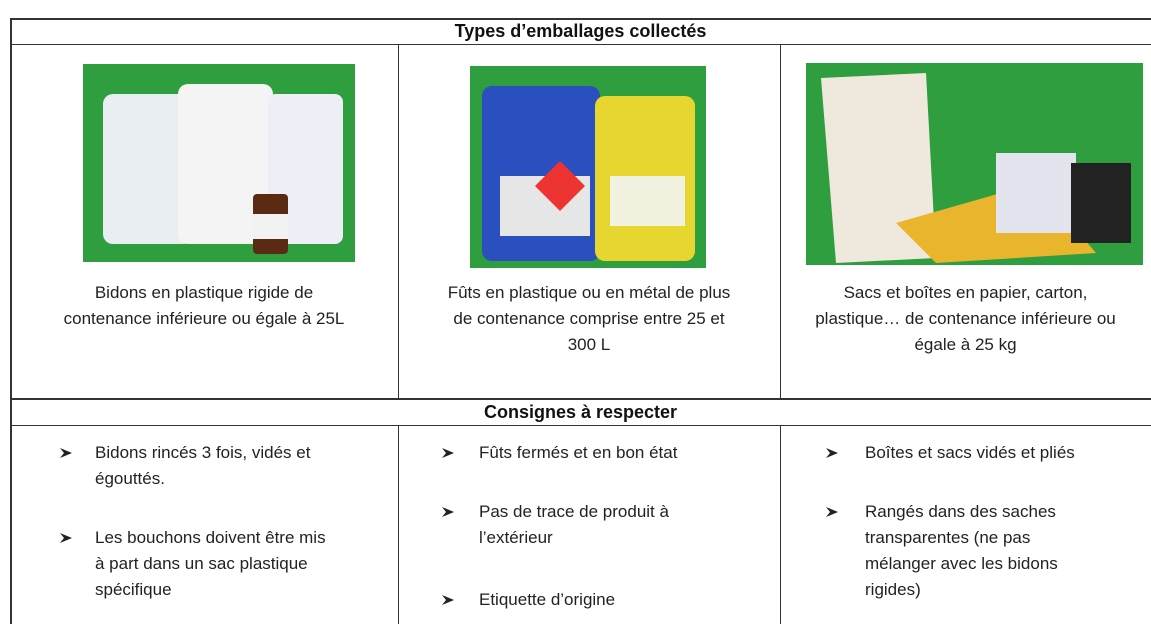 This screenshot has height=624, width=1151. Describe the element at coordinates (965, 344) in the screenshot. I see `caption-line: égale à 25 kg` at that location.